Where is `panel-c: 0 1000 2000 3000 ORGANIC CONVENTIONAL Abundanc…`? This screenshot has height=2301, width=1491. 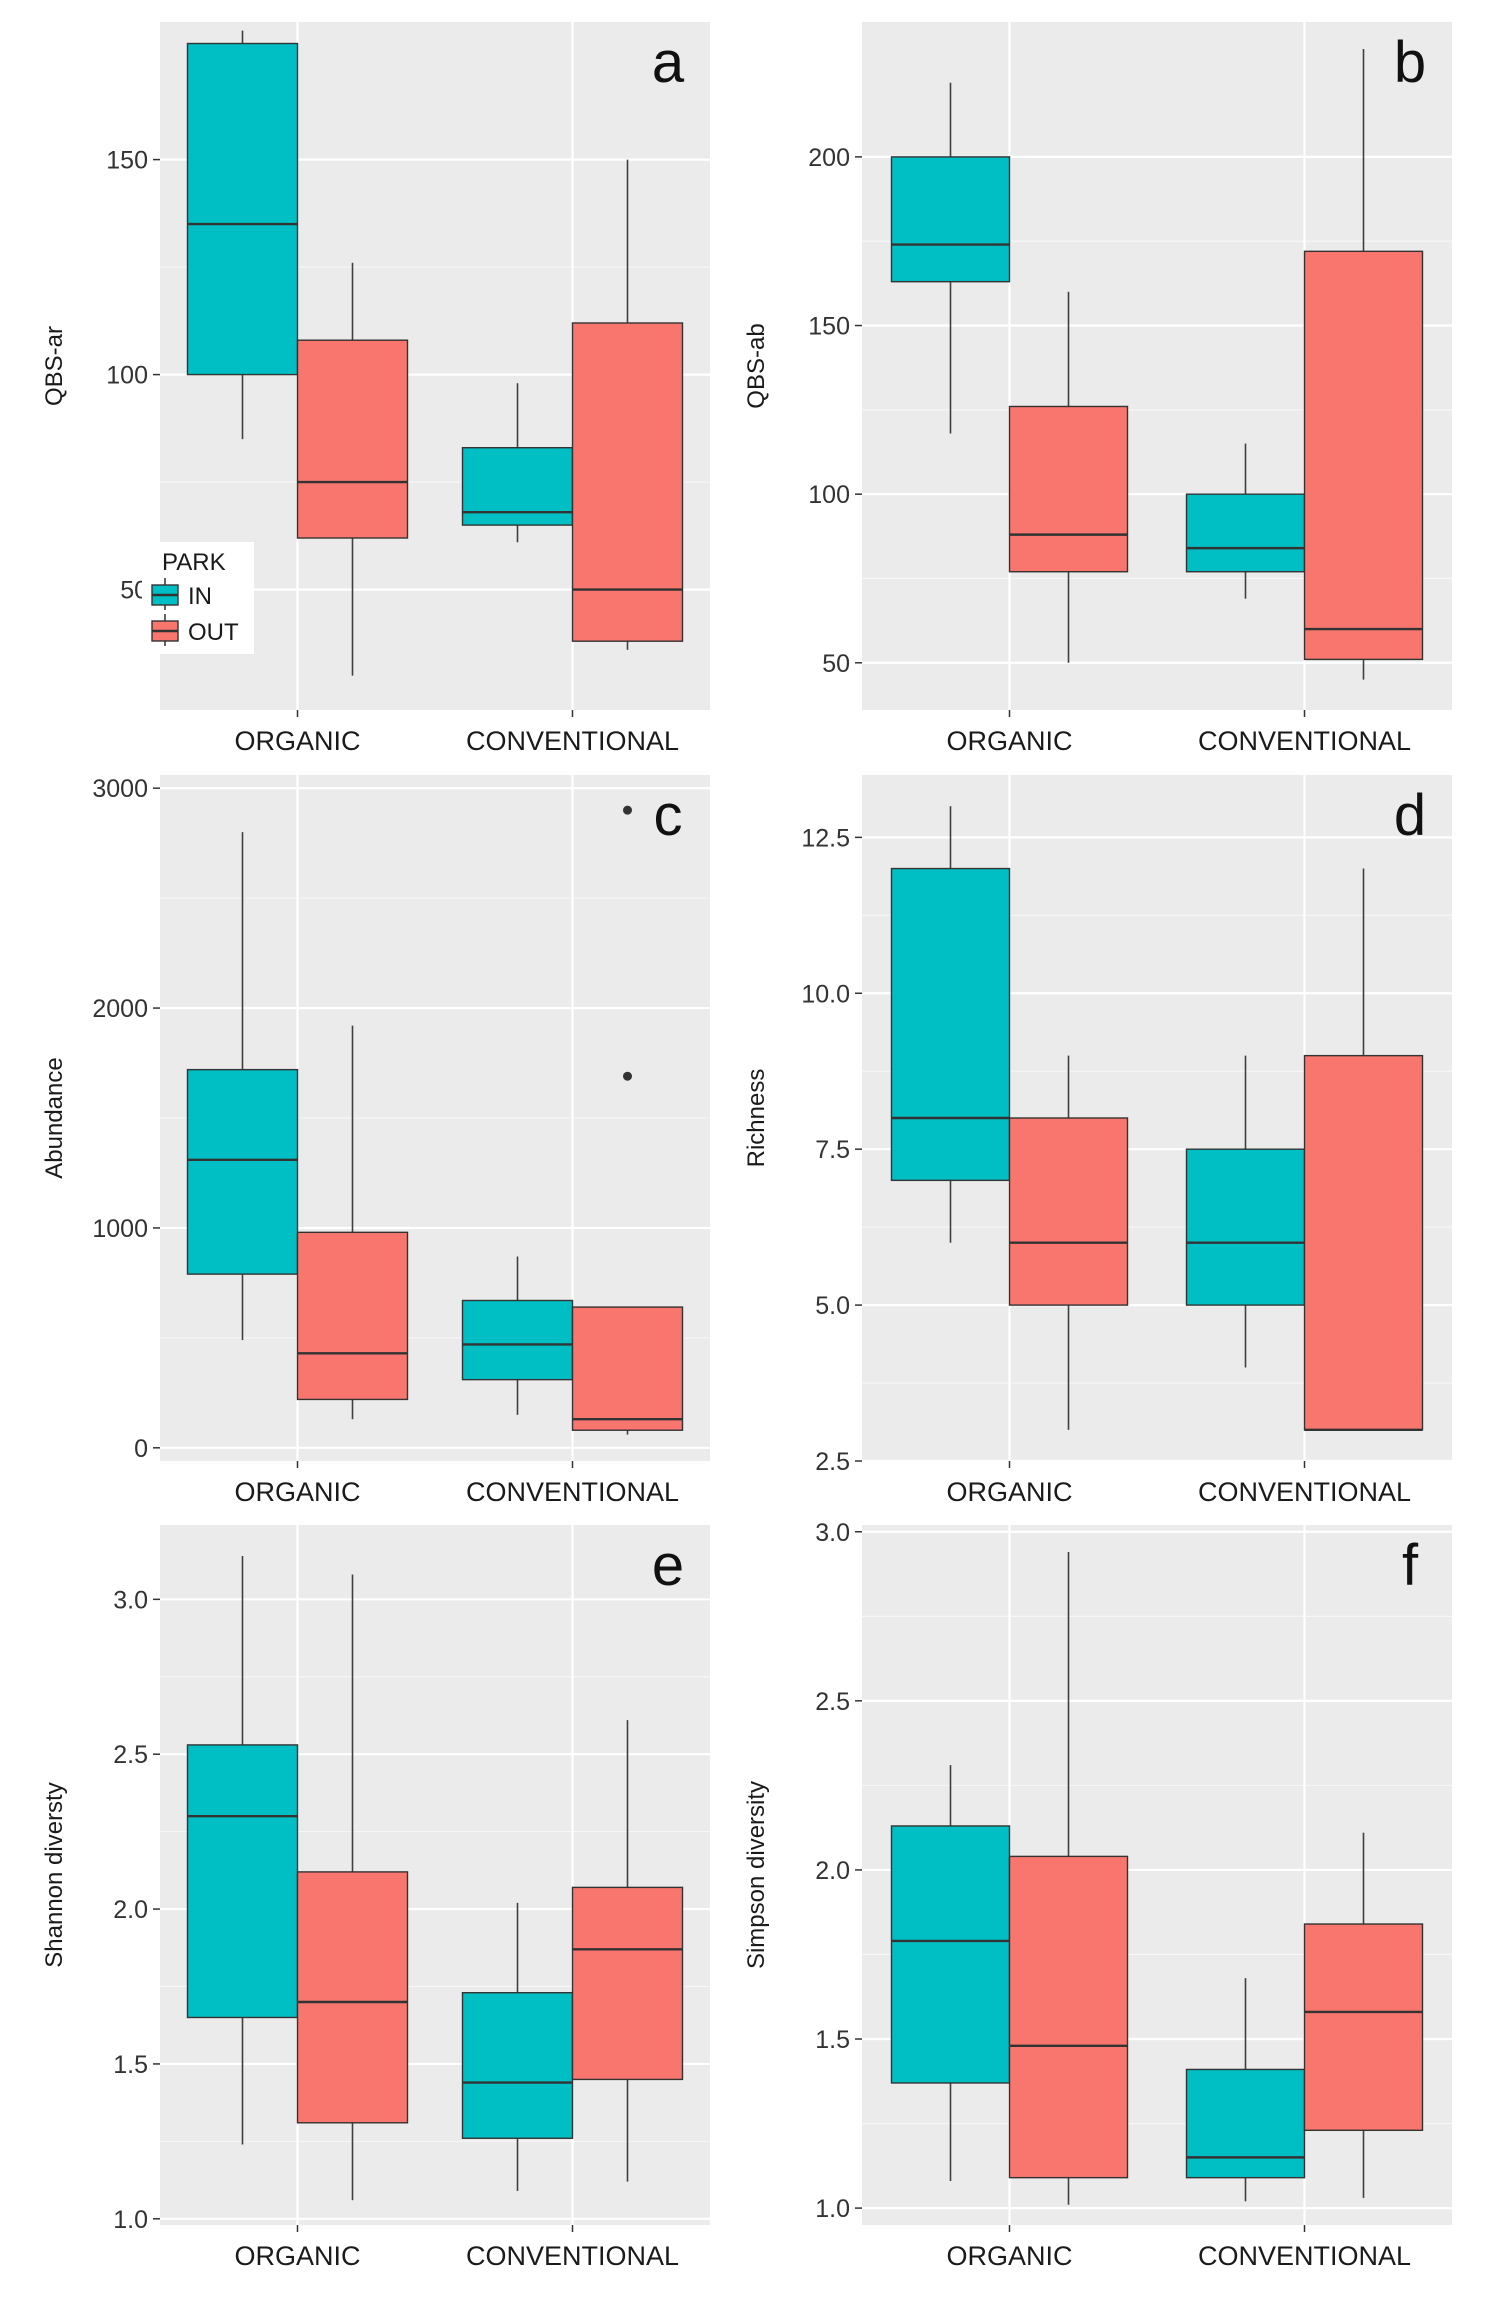 panel-c: 0 1000 2000 3000 ORGANIC CONVENTIONAL Abundanc… is located at coordinates (375, 1141).